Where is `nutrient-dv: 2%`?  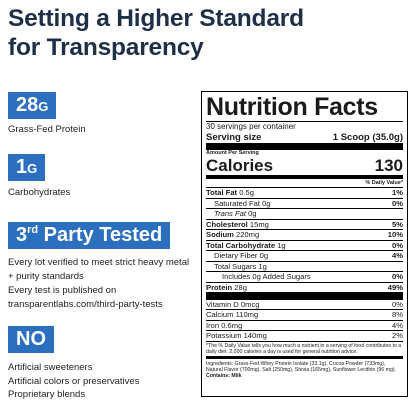 nutrient-dv: 2% is located at coordinates (397, 335).